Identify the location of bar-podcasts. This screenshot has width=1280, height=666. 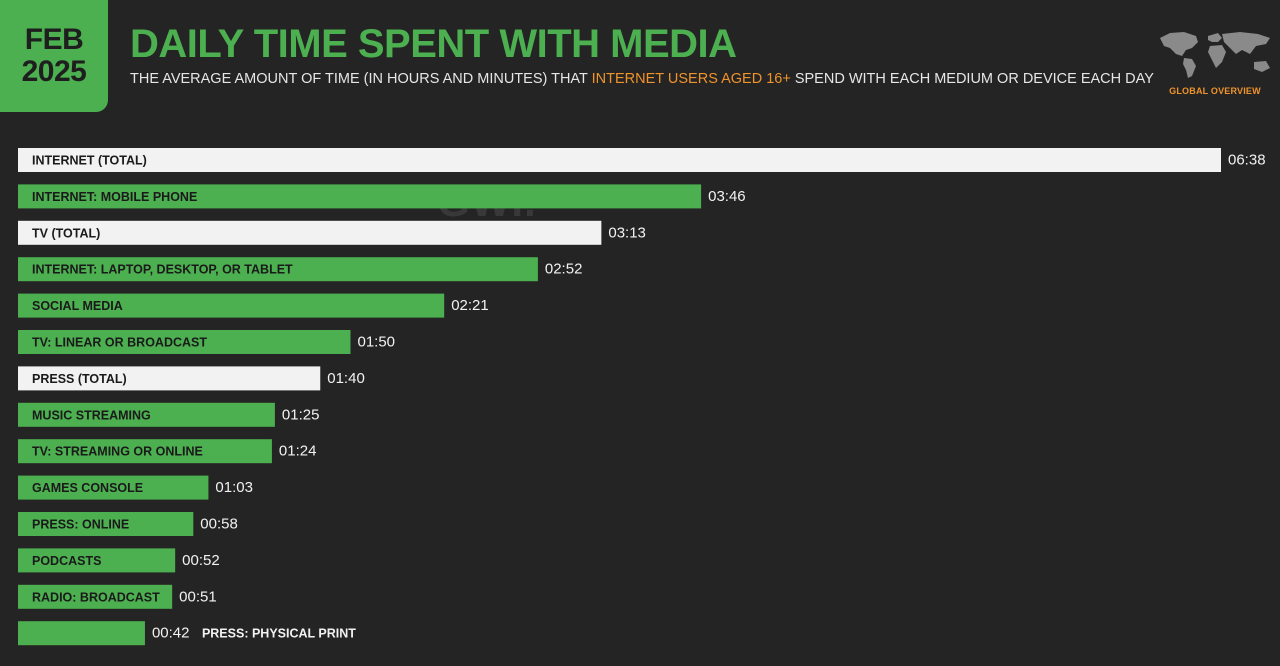
(97, 560).